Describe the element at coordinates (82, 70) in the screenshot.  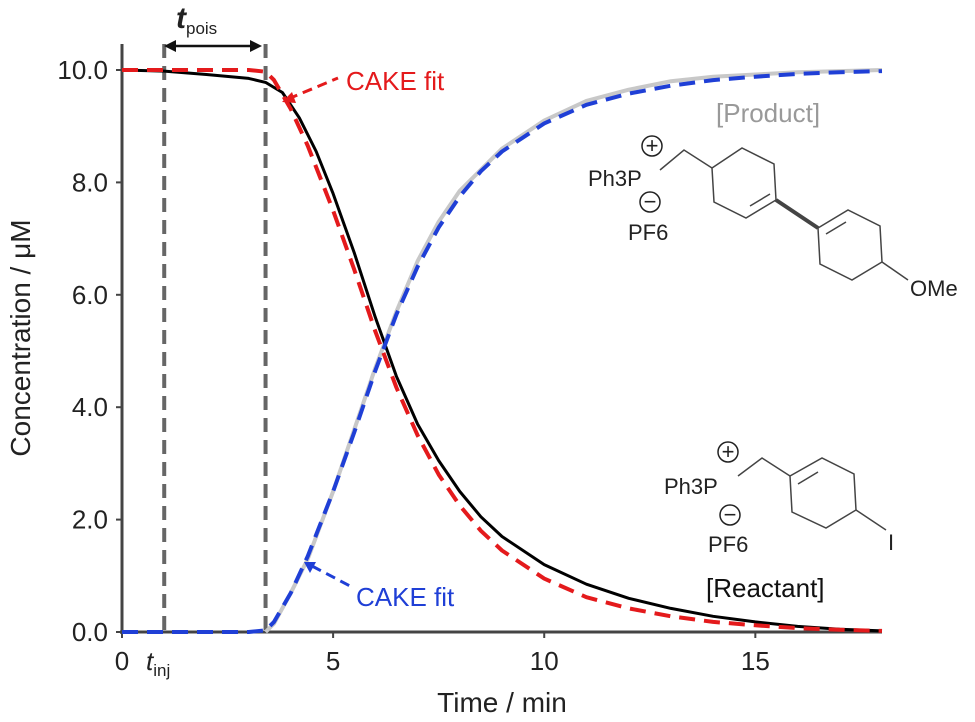
I see `y-tick-label: 10.0` at that location.